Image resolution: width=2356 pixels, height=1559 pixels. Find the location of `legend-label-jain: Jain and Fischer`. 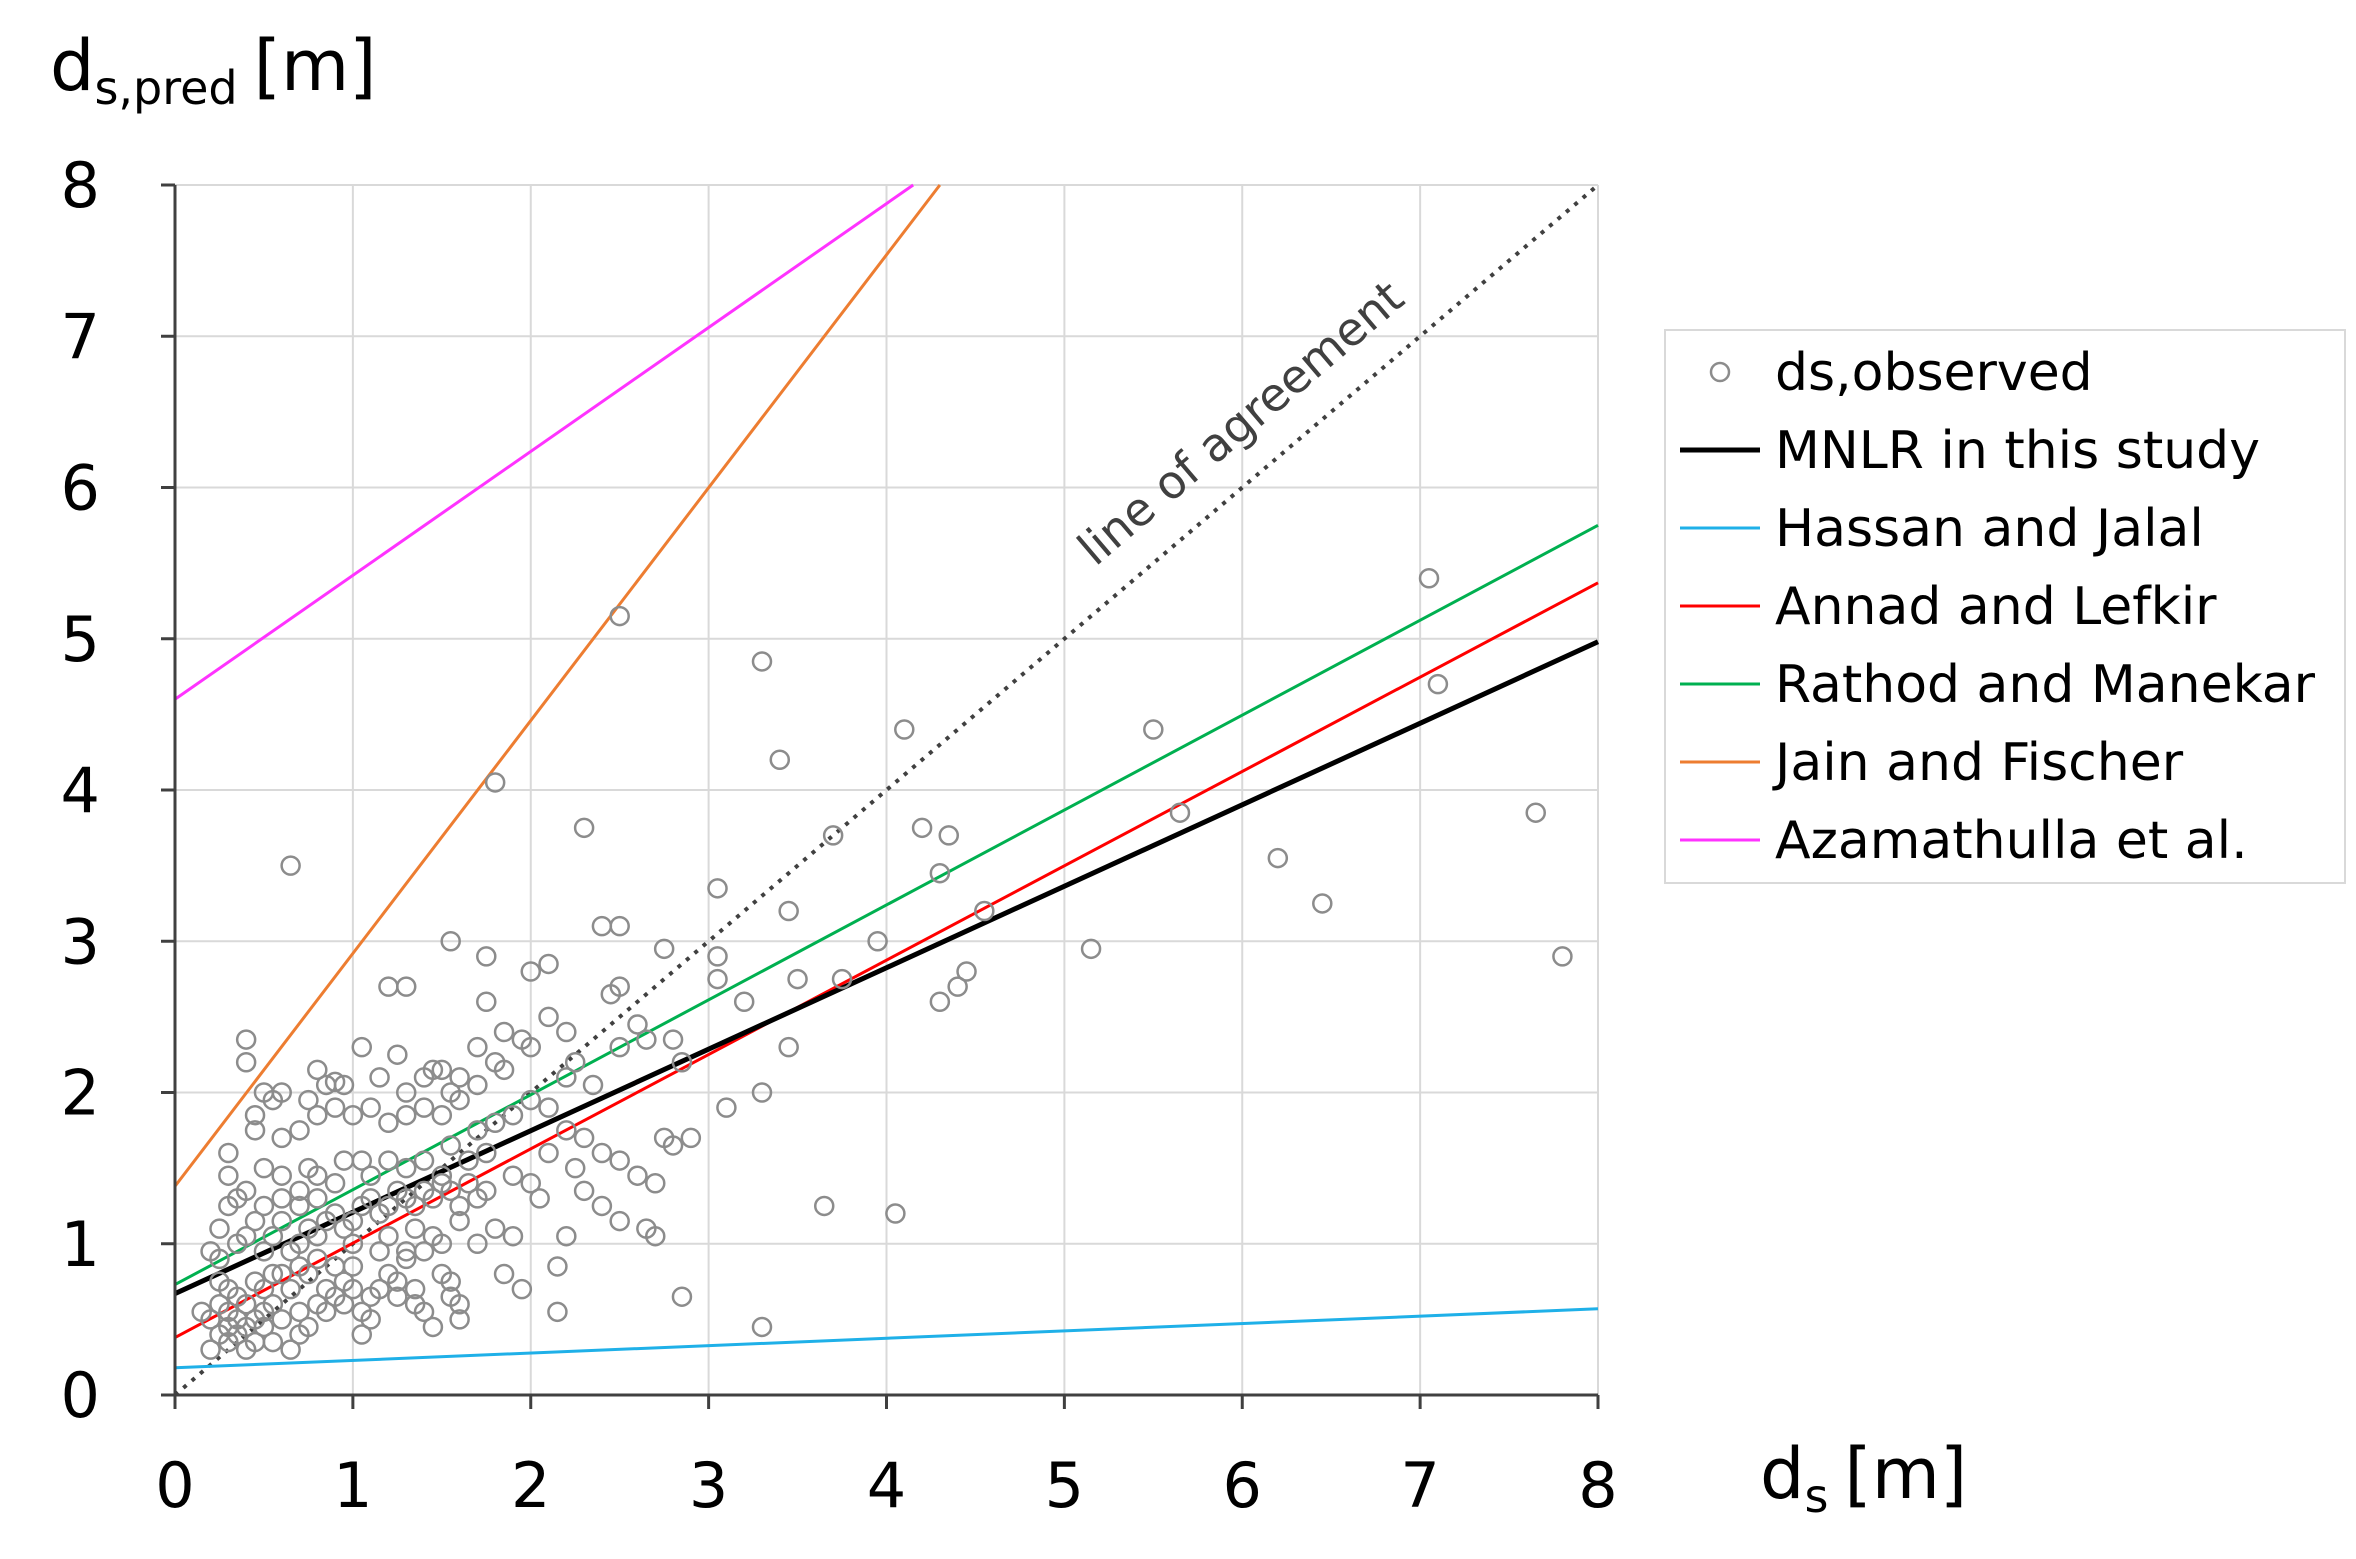

legend-label-jain: Jain and Fischer is located at coordinates (1978, 763).